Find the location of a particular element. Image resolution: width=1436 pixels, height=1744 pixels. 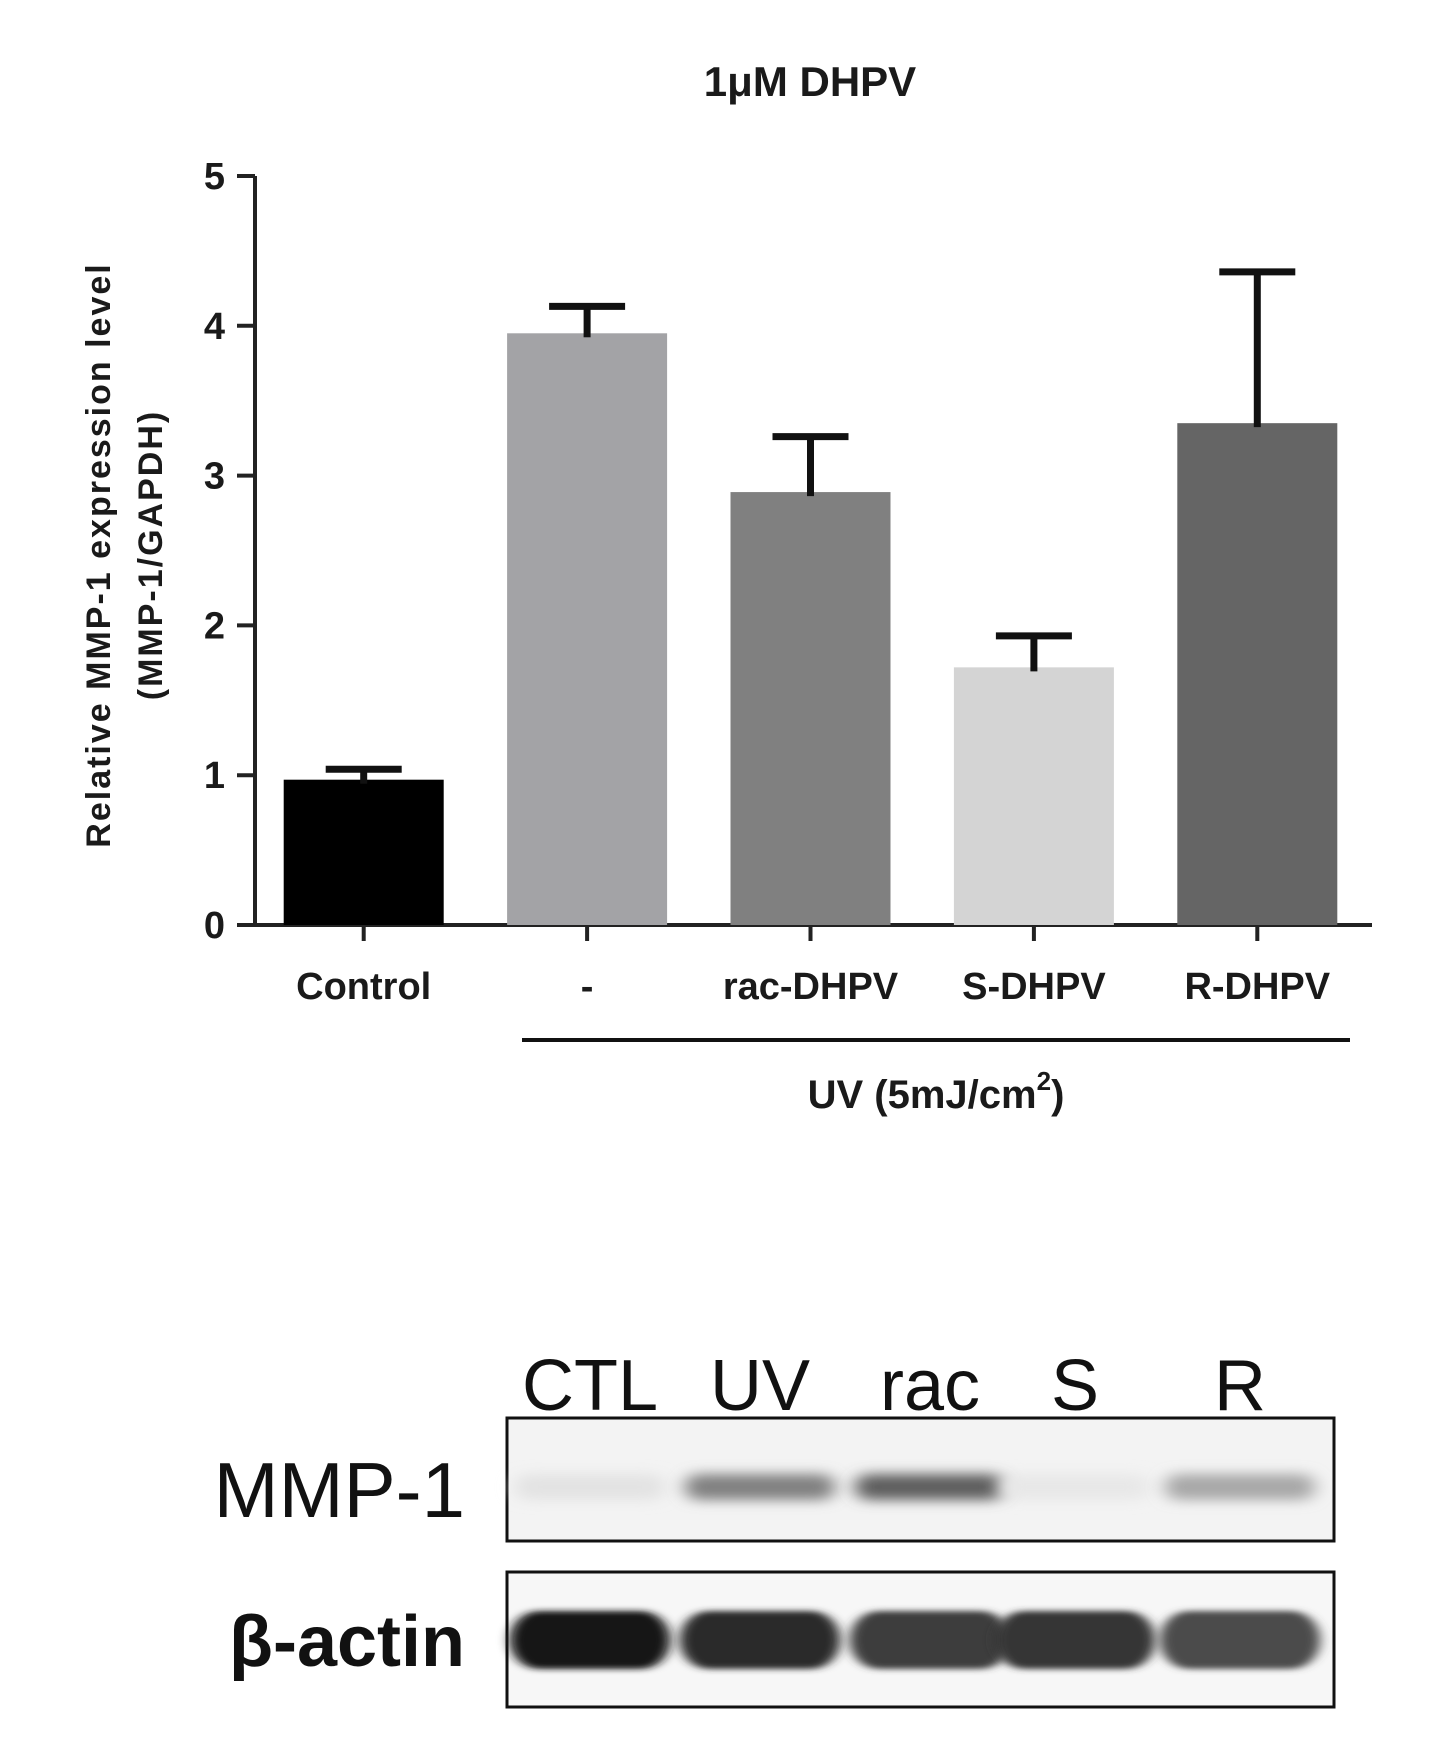

uv-group-label-main: UV (5mJ/cm is located at coordinates (922, 1095).